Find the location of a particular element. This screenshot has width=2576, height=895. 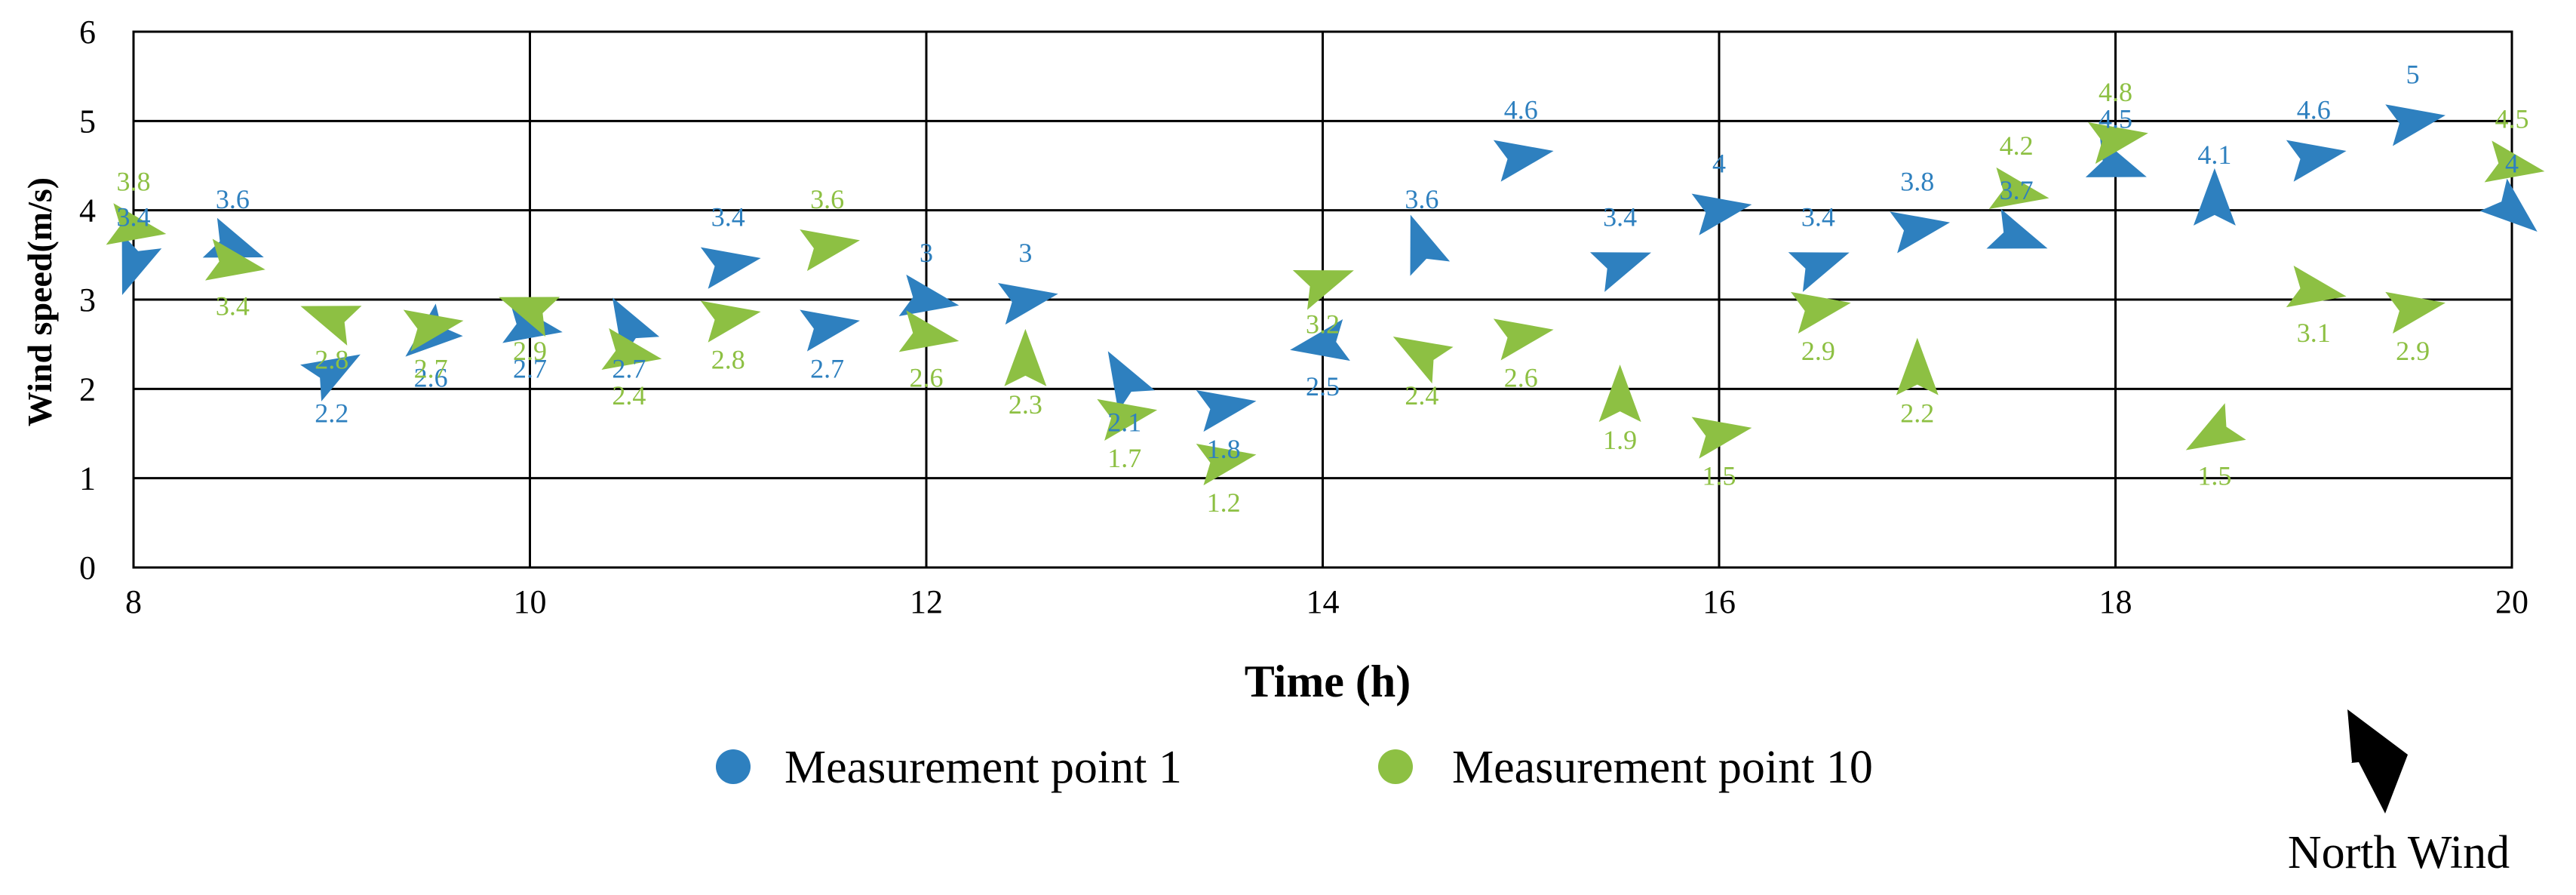

y-tick-label: 1 is located at coordinates (87, 478).